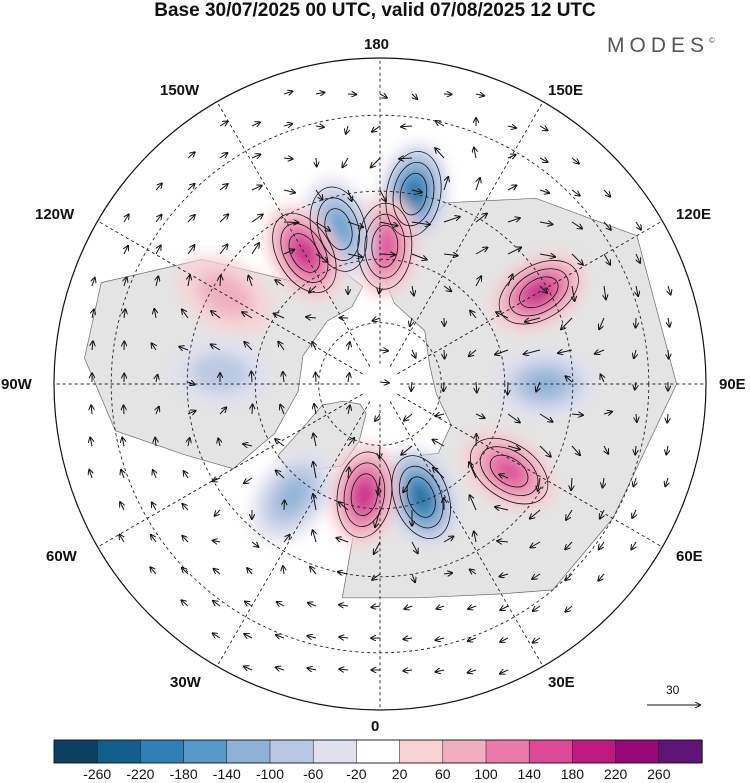 The width and height of the screenshot is (750, 783). What do you see at coordinates (673, 690) in the screenshot?
I see `wind-scale-label: 30` at bounding box center [673, 690].